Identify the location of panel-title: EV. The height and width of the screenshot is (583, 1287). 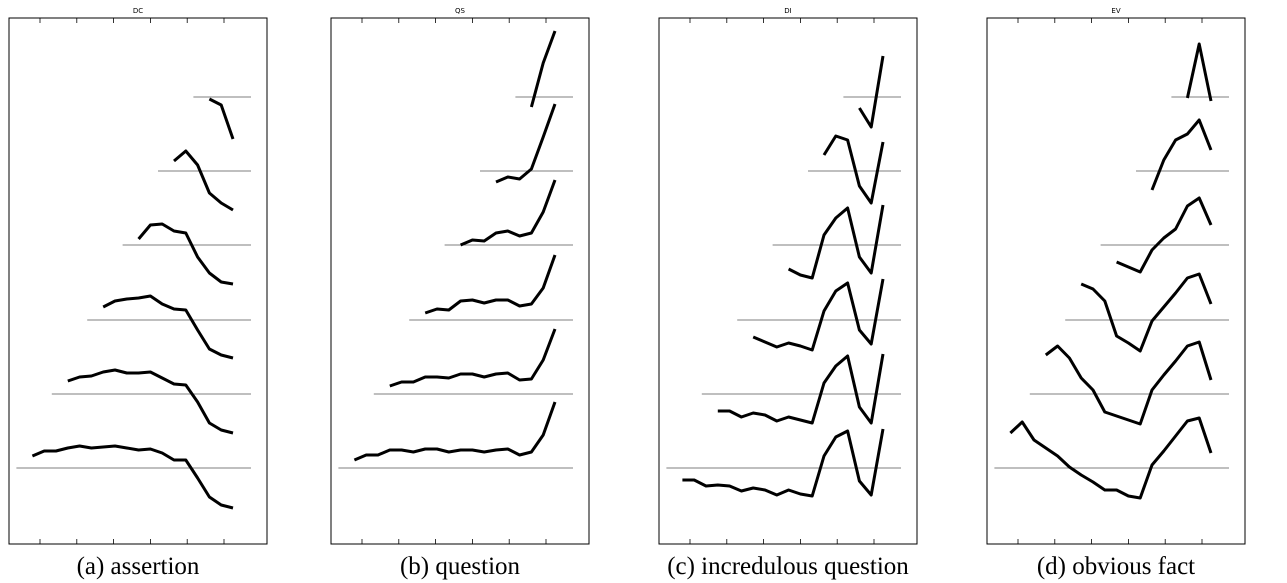
(1115, 11).